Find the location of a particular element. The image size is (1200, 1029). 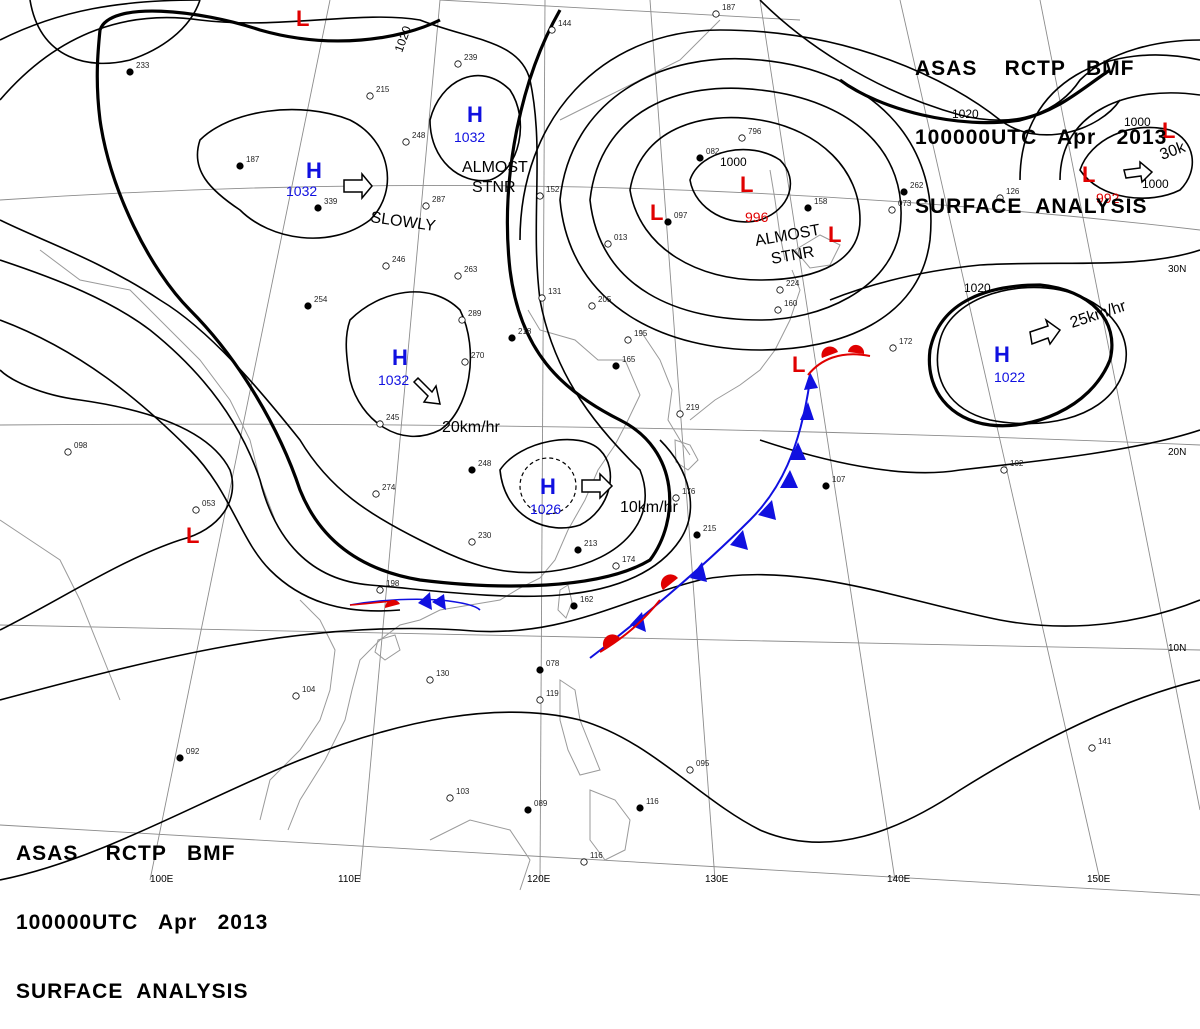

lat-label: 10N is located at coordinates (1177, 648).